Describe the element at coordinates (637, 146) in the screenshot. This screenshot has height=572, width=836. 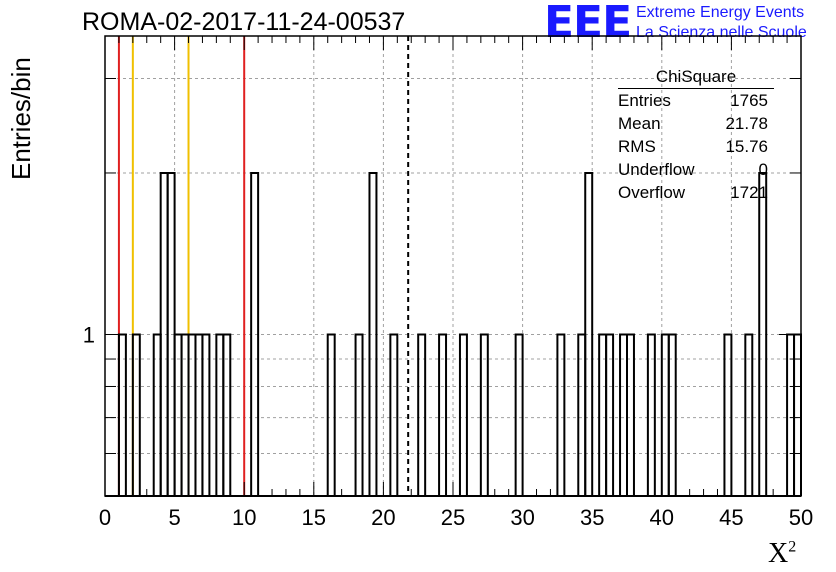
I see `stats-key: RMS` at that location.